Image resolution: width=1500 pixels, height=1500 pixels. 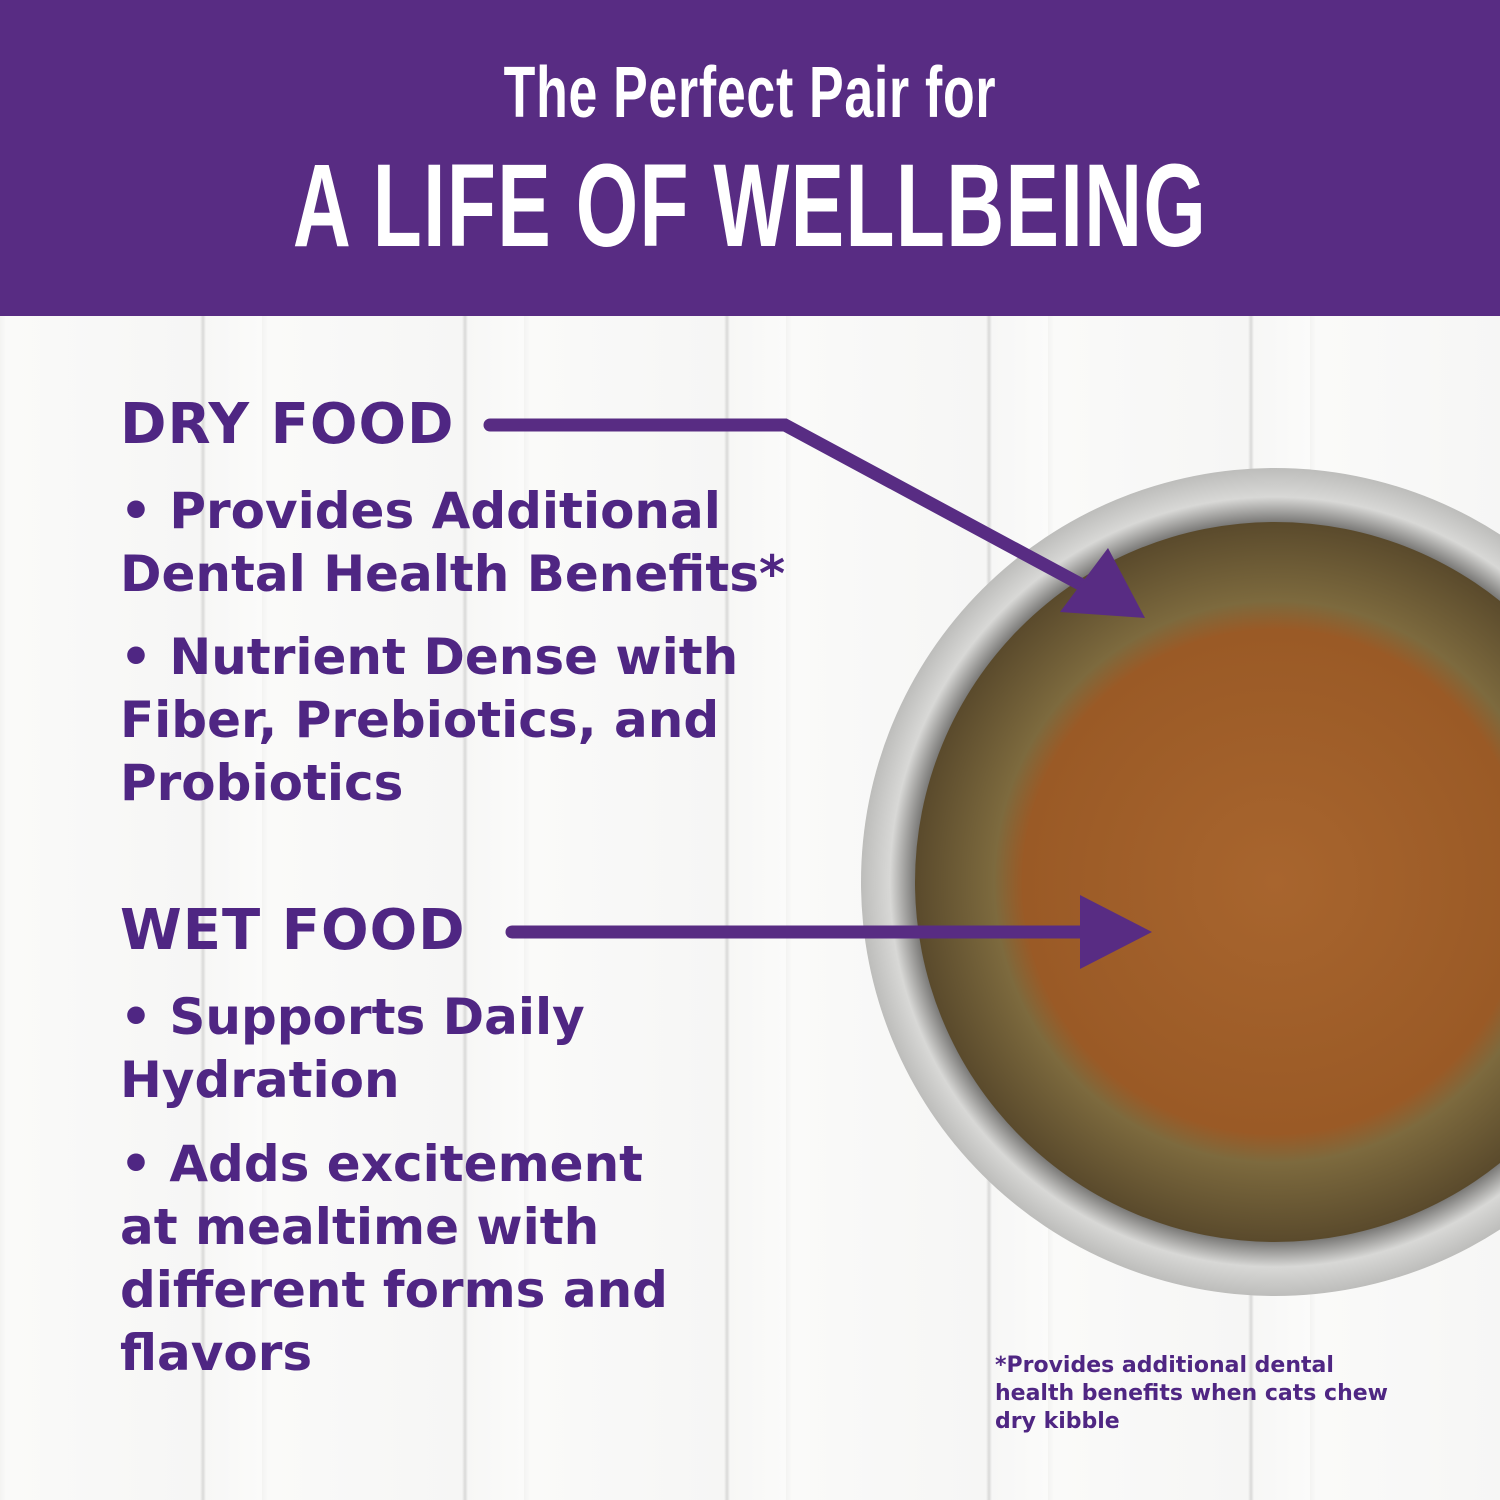 What do you see at coordinates (750, 93) in the screenshot?
I see `header-subtitle: The Perfect Pair for` at bounding box center [750, 93].